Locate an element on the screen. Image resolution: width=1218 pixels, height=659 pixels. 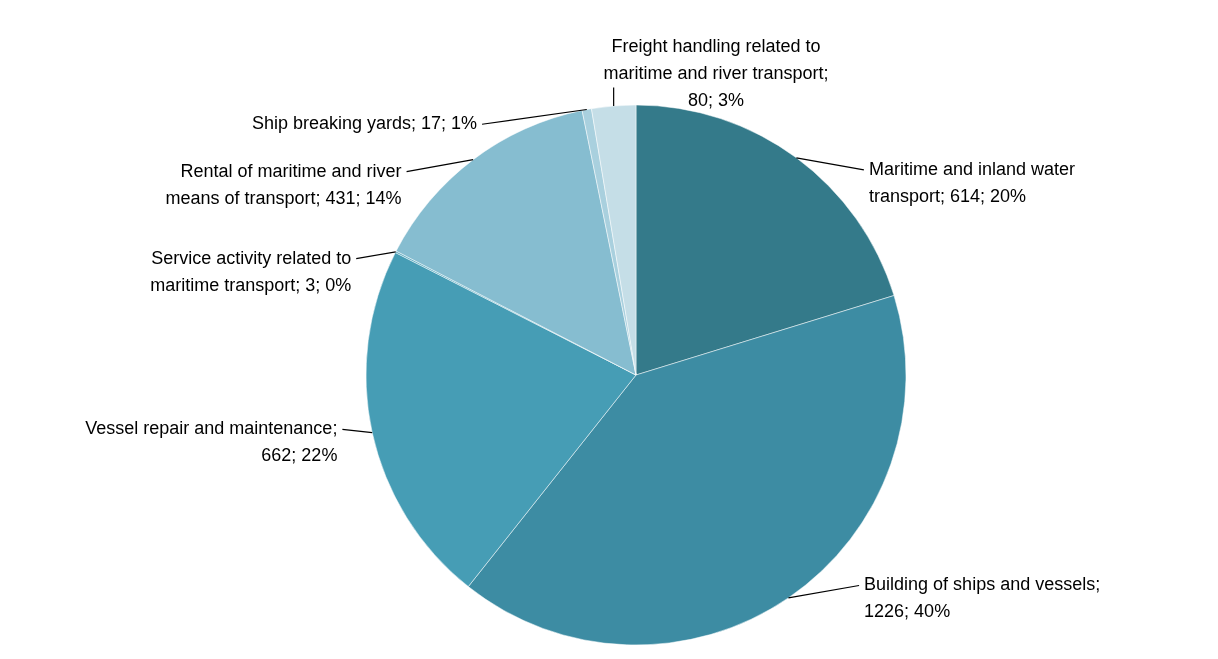
slice-label: Maritime and inland water transport; 614; 20% is located at coordinates (971, 182).